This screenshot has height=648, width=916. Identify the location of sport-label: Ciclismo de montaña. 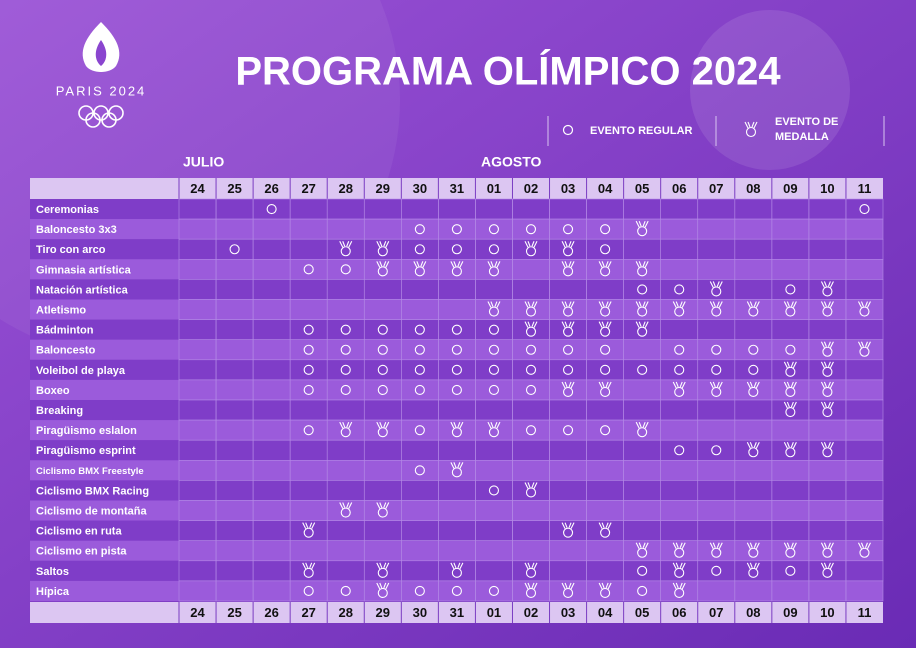
(92, 511).